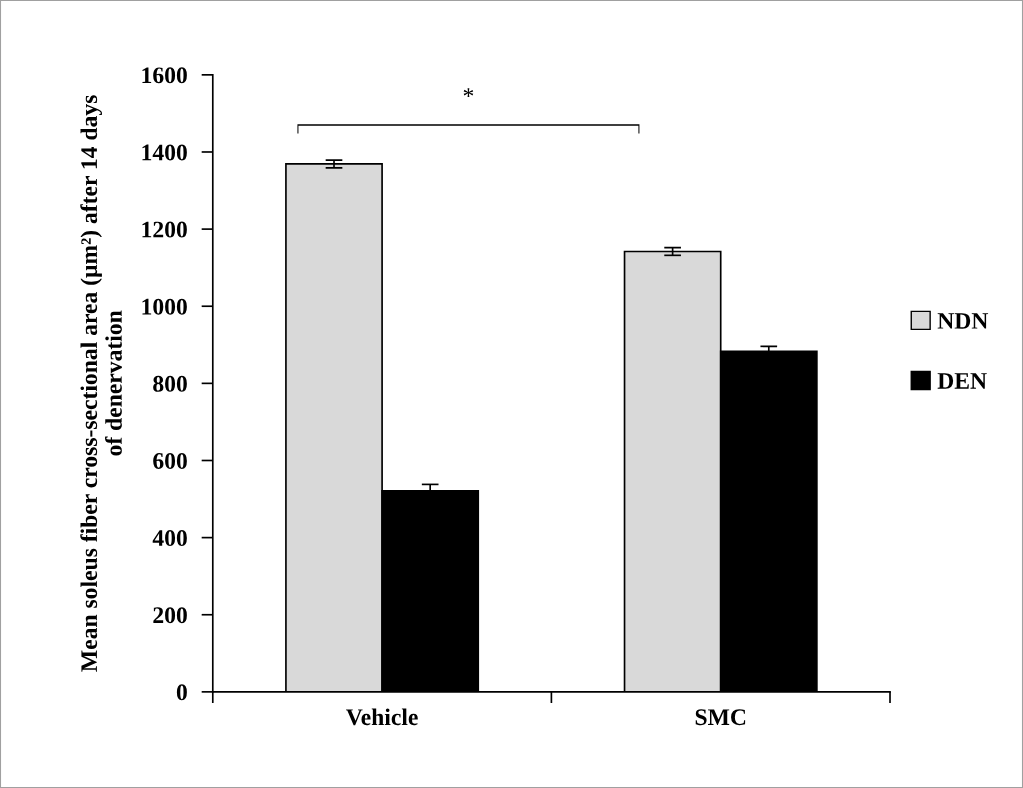  Describe the element at coordinates (170, 460) in the screenshot. I see `y-tick-label: 600` at that location.